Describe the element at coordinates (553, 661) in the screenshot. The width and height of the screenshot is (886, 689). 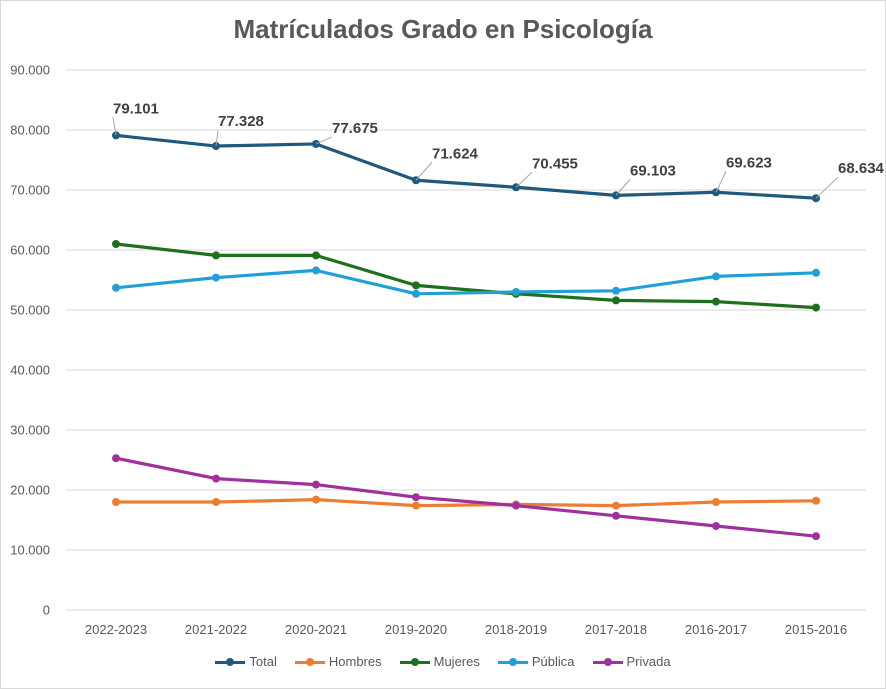
I see `legend-label: Pública` at that location.